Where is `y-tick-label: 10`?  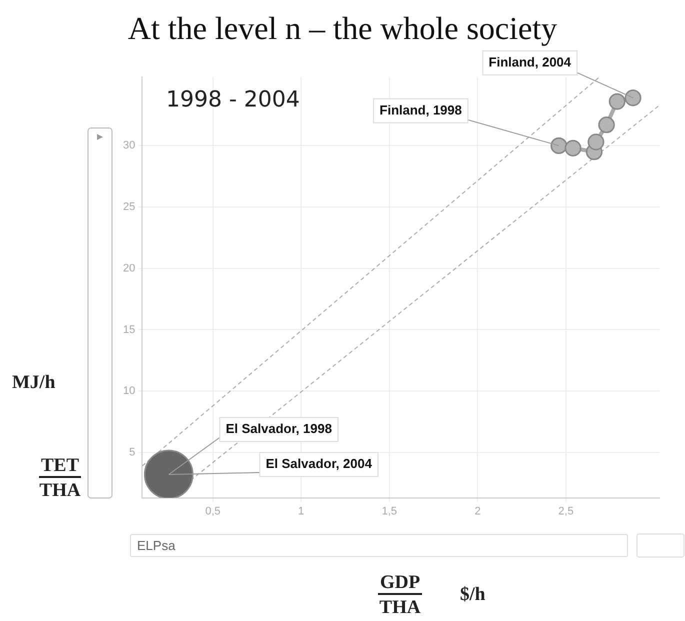 y-tick-label: 10 is located at coordinates (129, 391).